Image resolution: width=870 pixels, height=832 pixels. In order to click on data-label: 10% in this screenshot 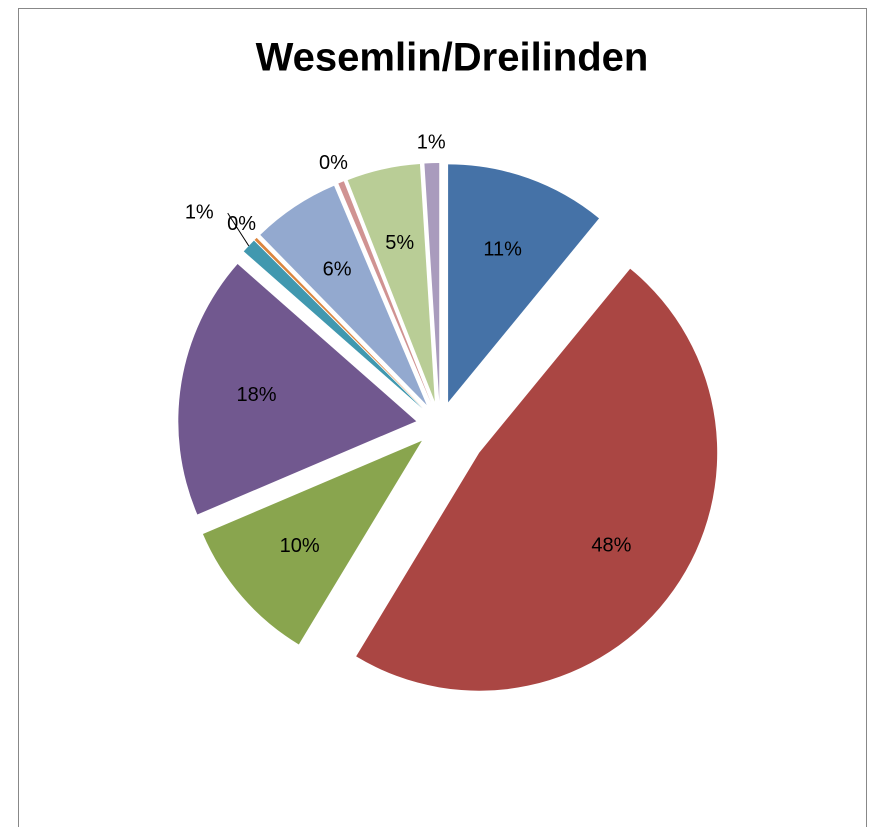, I will do `click(300, 546)`.